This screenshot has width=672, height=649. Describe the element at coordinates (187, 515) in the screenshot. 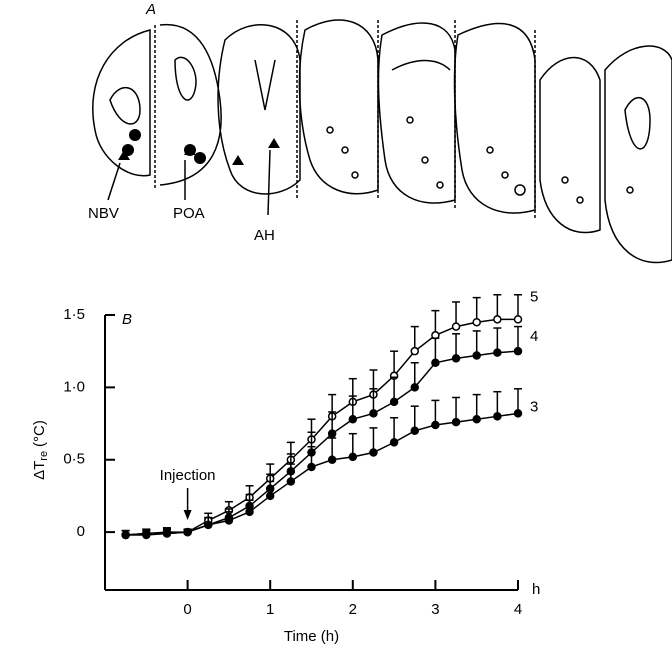

I see `annotation-arrowhead` at that location.